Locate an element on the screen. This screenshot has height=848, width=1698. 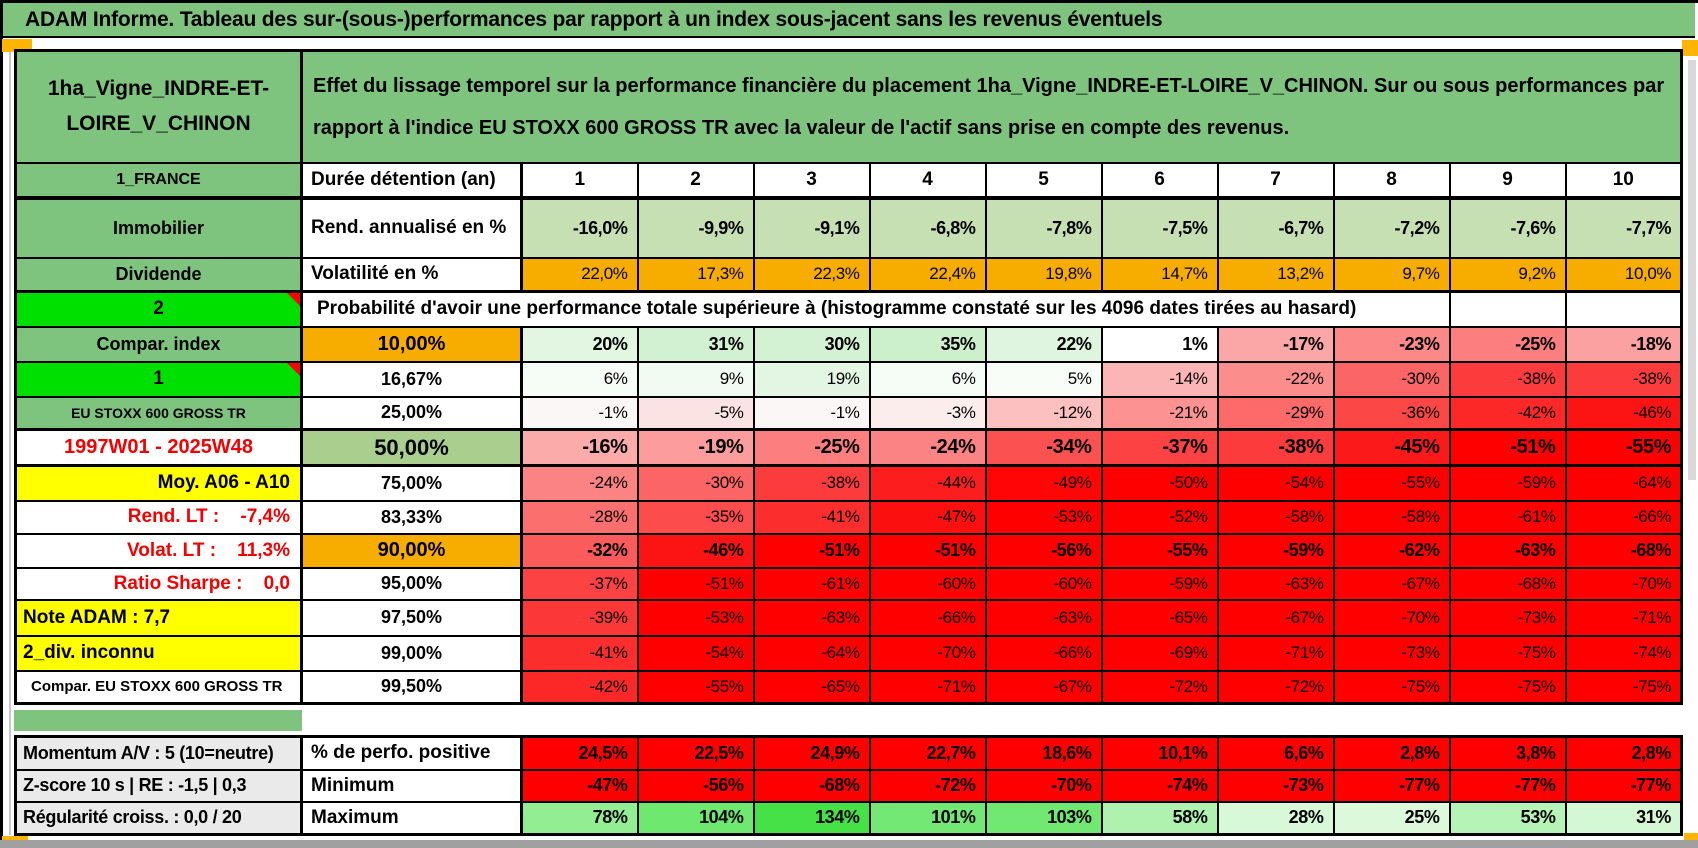
value-cell: -37% is located at coordinates (1159, 447).